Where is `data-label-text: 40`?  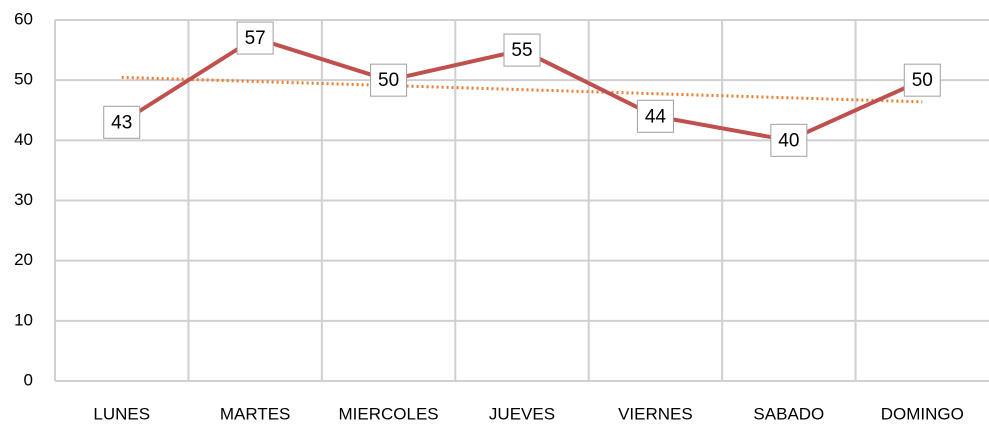 data-label-text: 40 is located at coordinates (788, 140).